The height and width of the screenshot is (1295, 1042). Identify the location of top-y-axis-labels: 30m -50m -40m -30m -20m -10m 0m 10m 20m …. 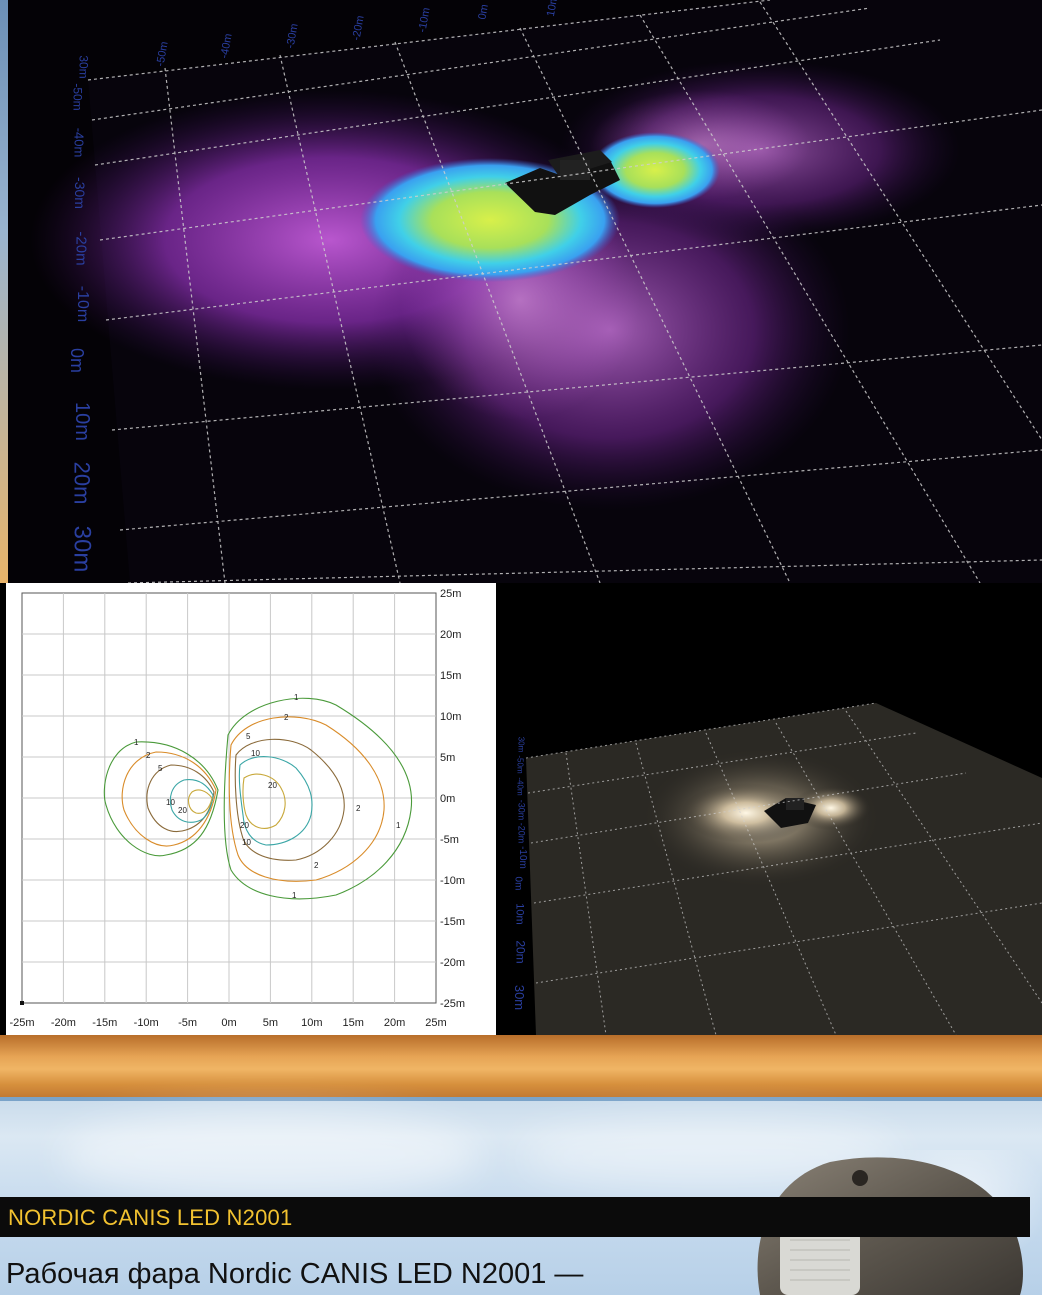
(80, 310).